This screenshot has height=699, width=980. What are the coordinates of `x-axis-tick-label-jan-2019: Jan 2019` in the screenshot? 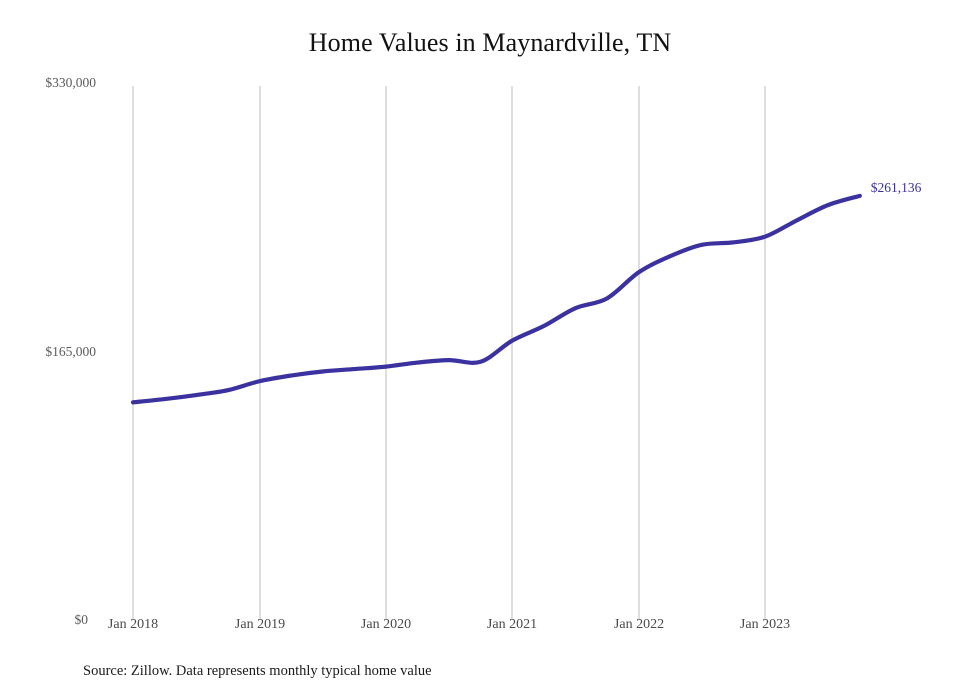 It's located at (260, 624).